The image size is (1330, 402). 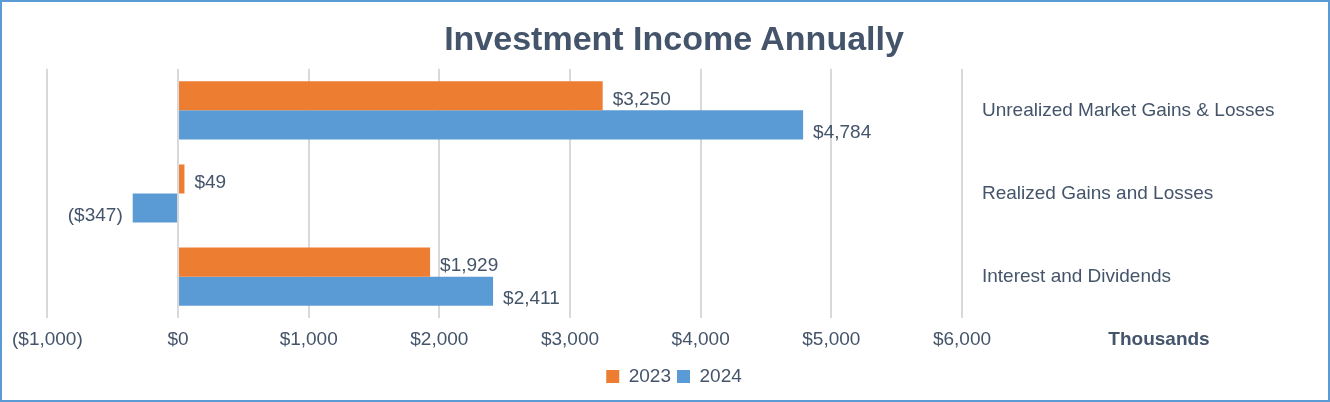 I want to click on x-tick-label: $0, so click(x=178, y=338).